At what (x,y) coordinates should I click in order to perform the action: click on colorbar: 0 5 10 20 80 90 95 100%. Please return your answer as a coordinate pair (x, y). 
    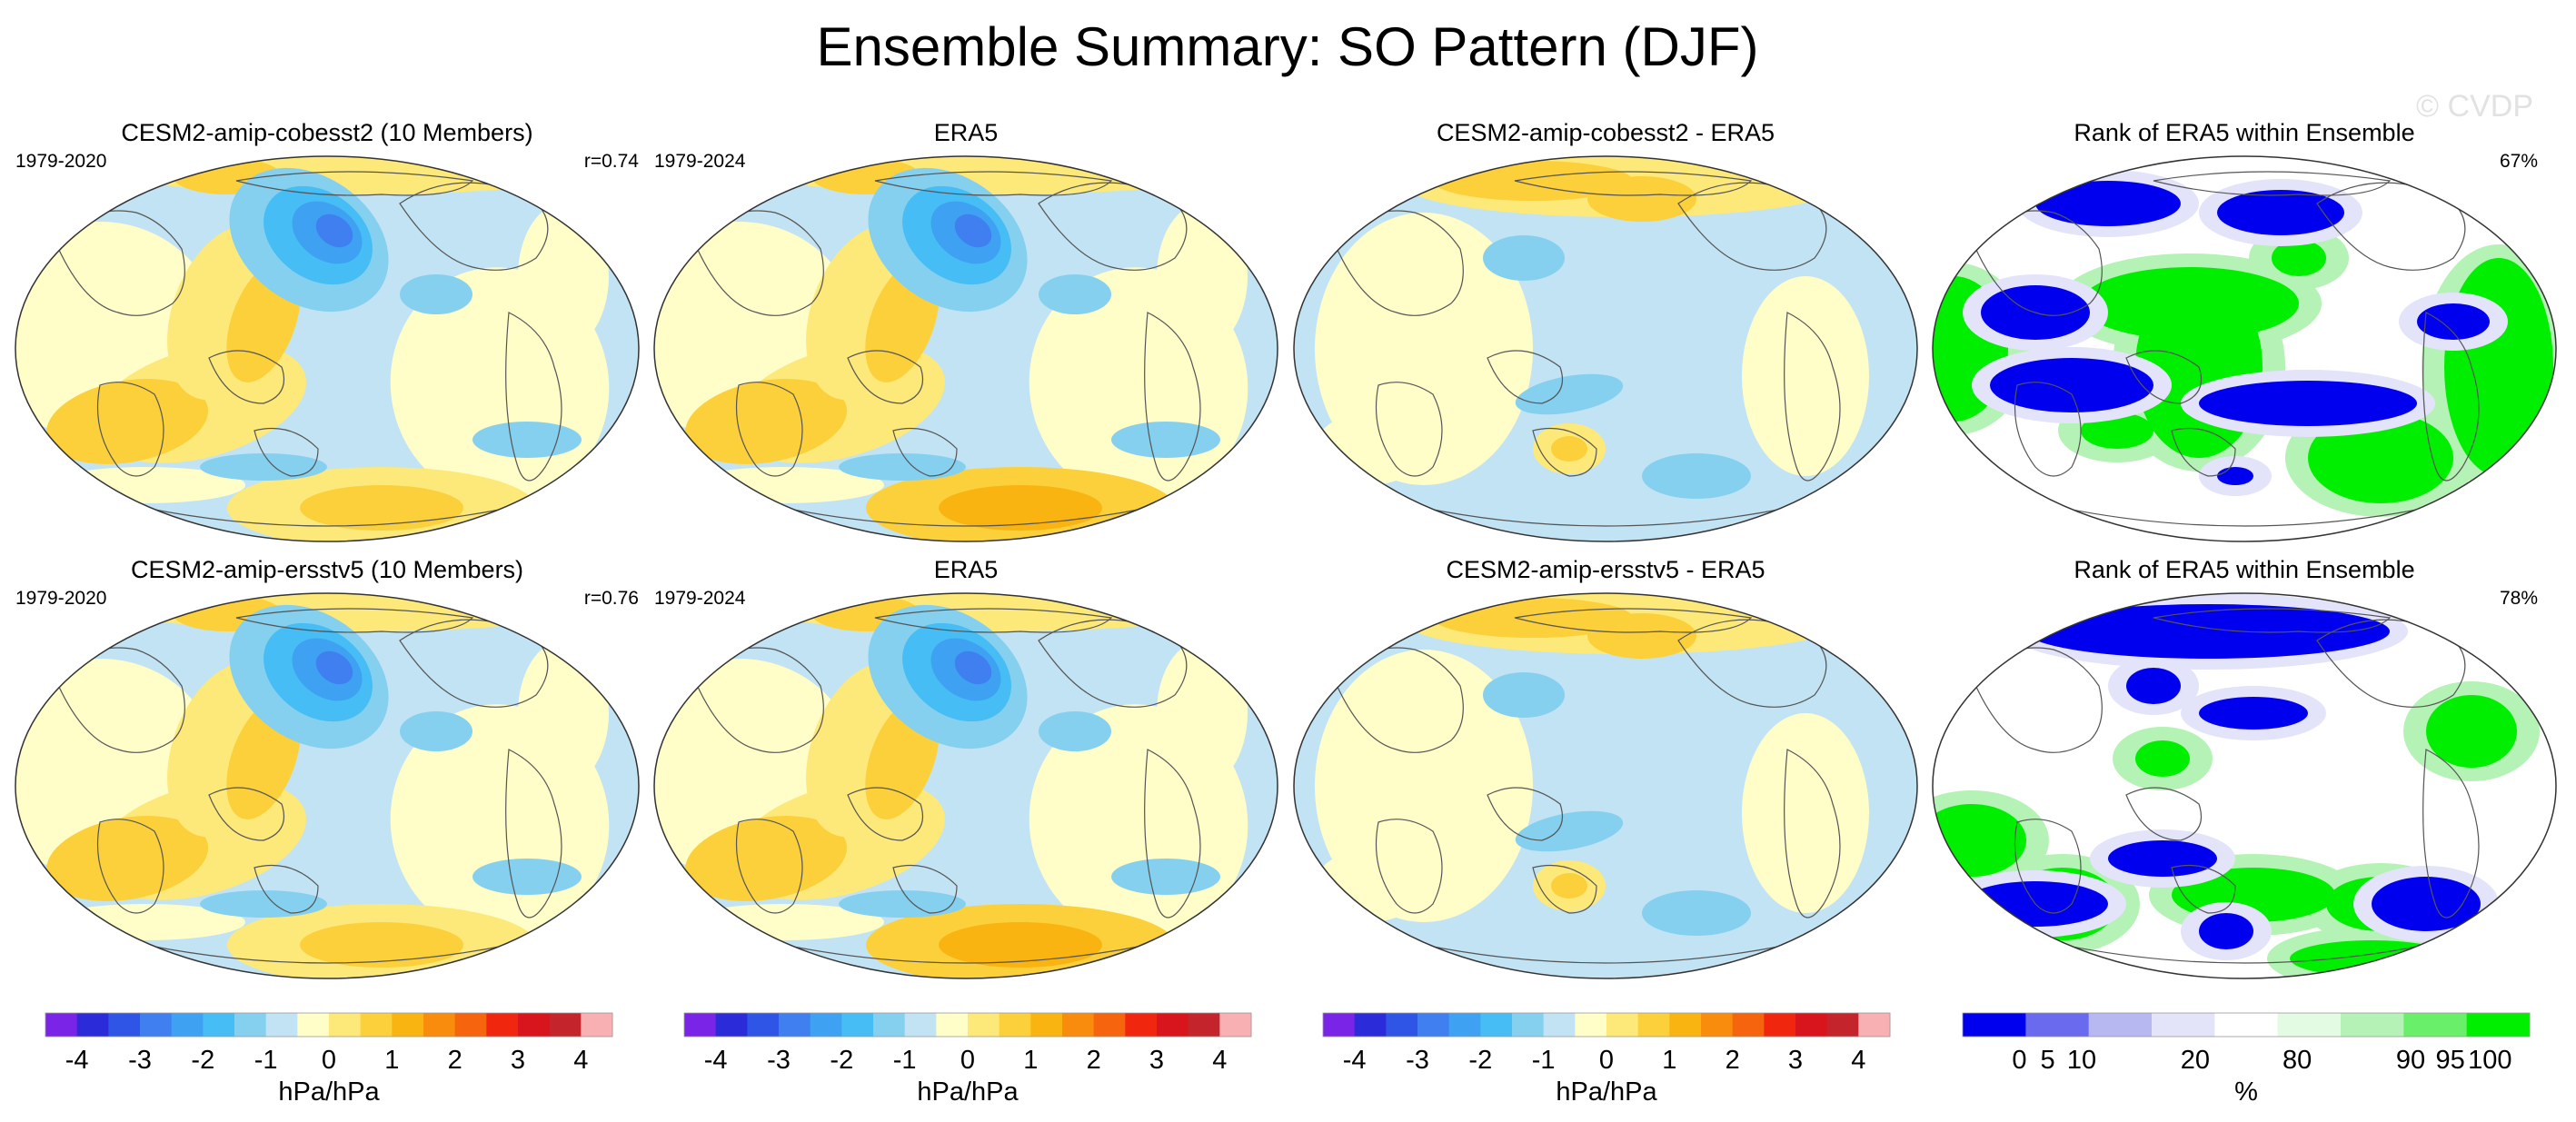
    Looking at the image, I should click on (2246, 1059).